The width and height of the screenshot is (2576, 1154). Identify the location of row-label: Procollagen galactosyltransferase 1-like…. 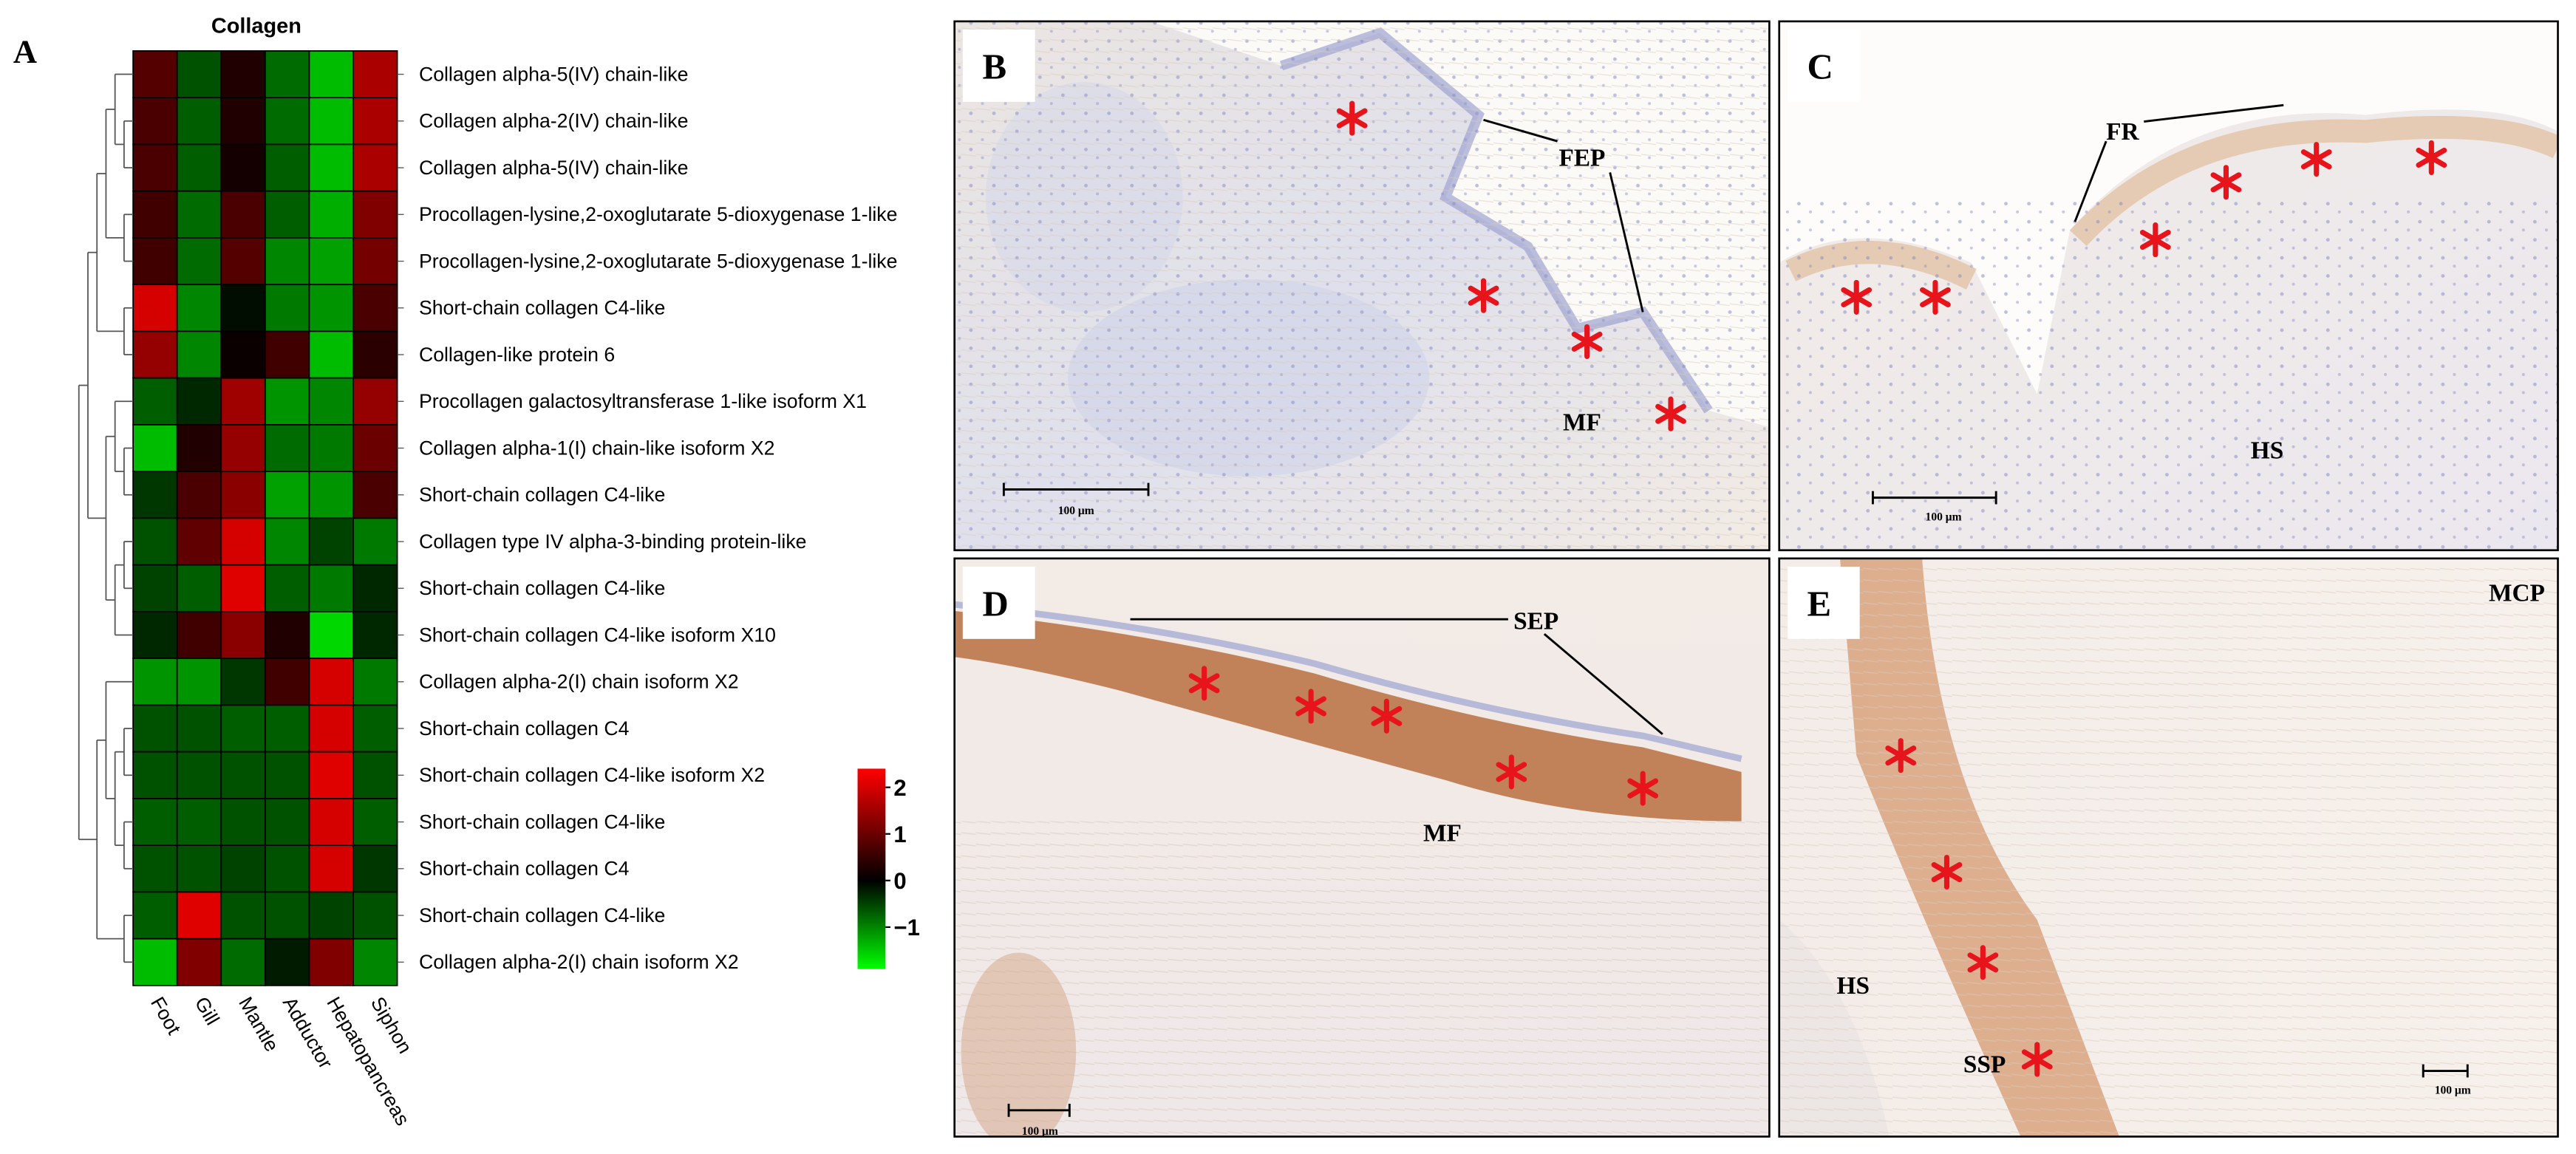
(643, 401).